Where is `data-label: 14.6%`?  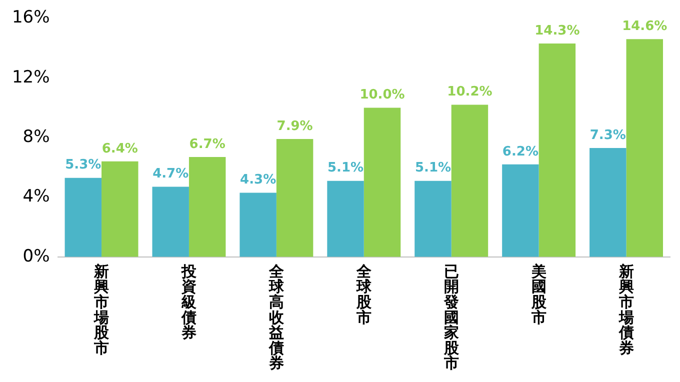
data-label: 14.6% is located at coordinates (645, 26).